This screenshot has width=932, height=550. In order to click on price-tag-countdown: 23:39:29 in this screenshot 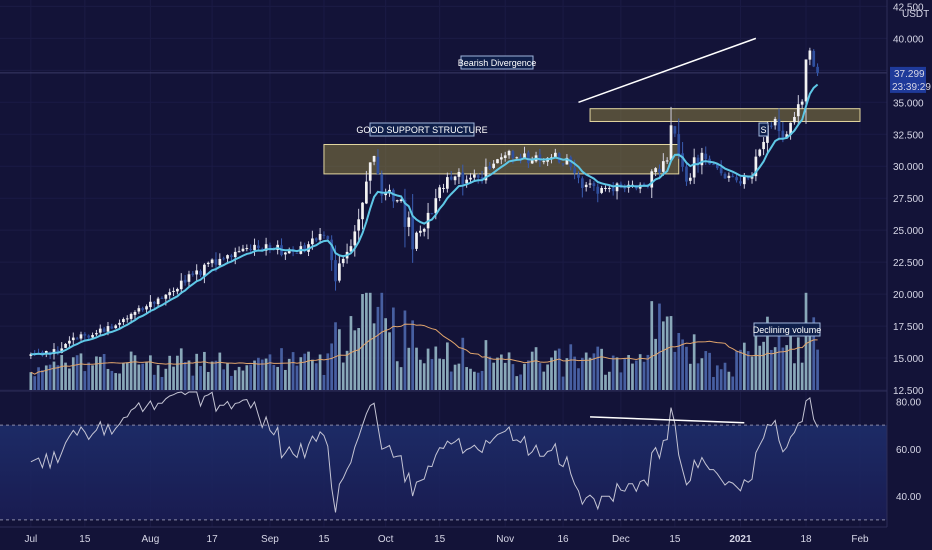, I will do `click(911, 87)`.